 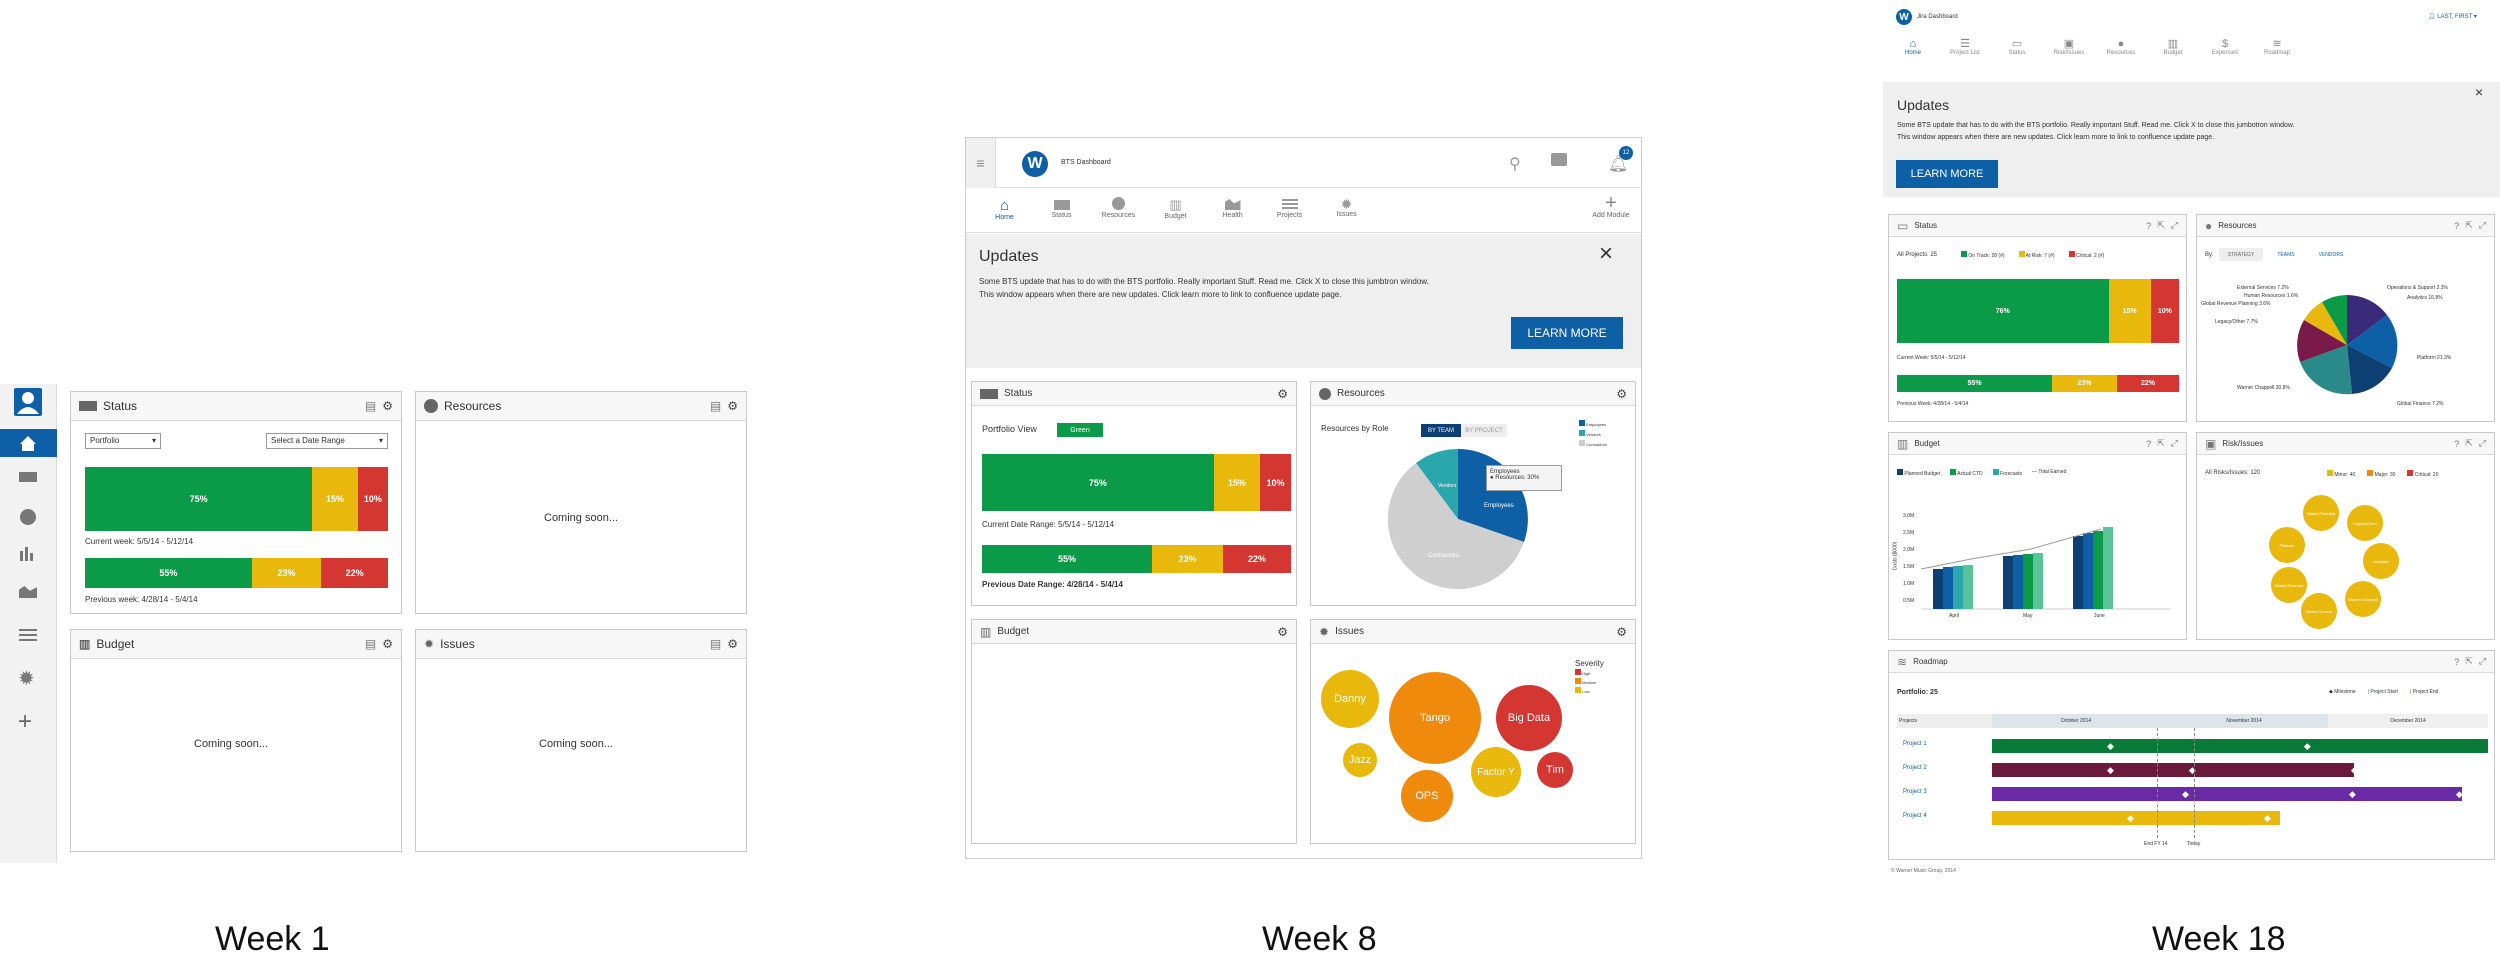 I want to click on risk-bubble: Legacy/Other, so click(x=2365, y=523).